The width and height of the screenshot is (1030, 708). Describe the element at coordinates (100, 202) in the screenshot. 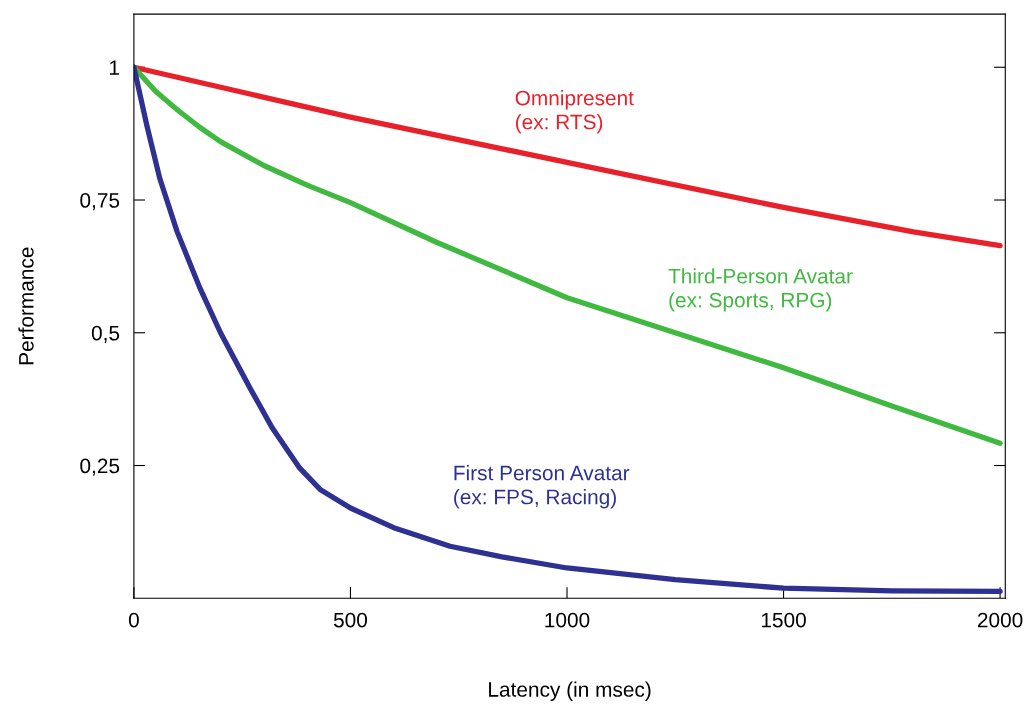

I see `y-tick-label: 0,75` at that location.